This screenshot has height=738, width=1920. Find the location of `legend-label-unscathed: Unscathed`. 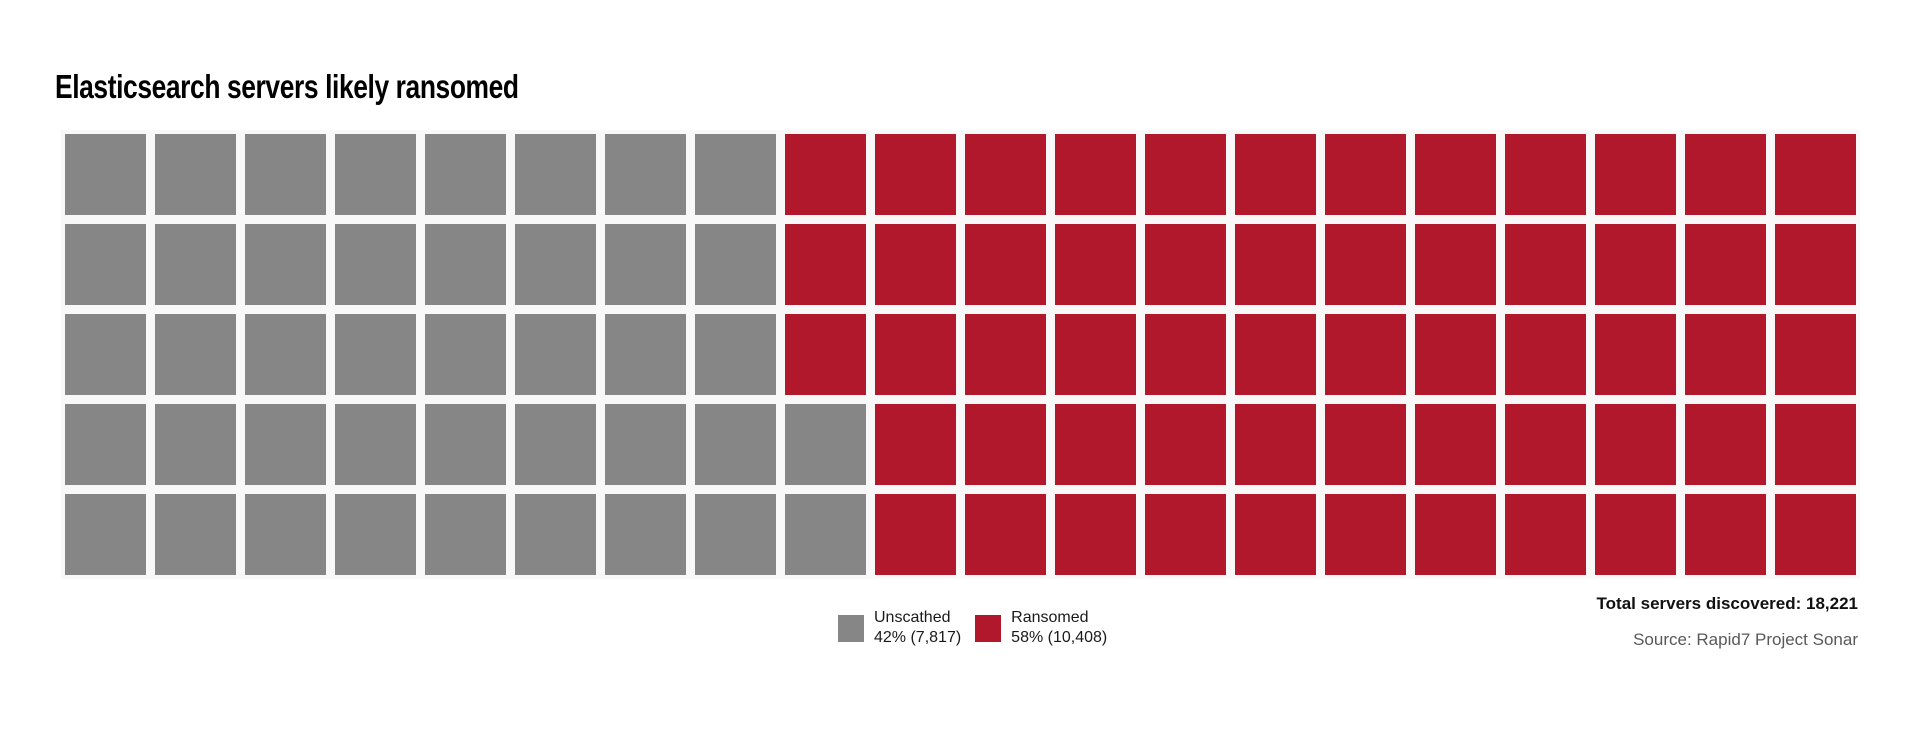

legend-label-unscathed: Unscathed is located at coordinates (912, 617).